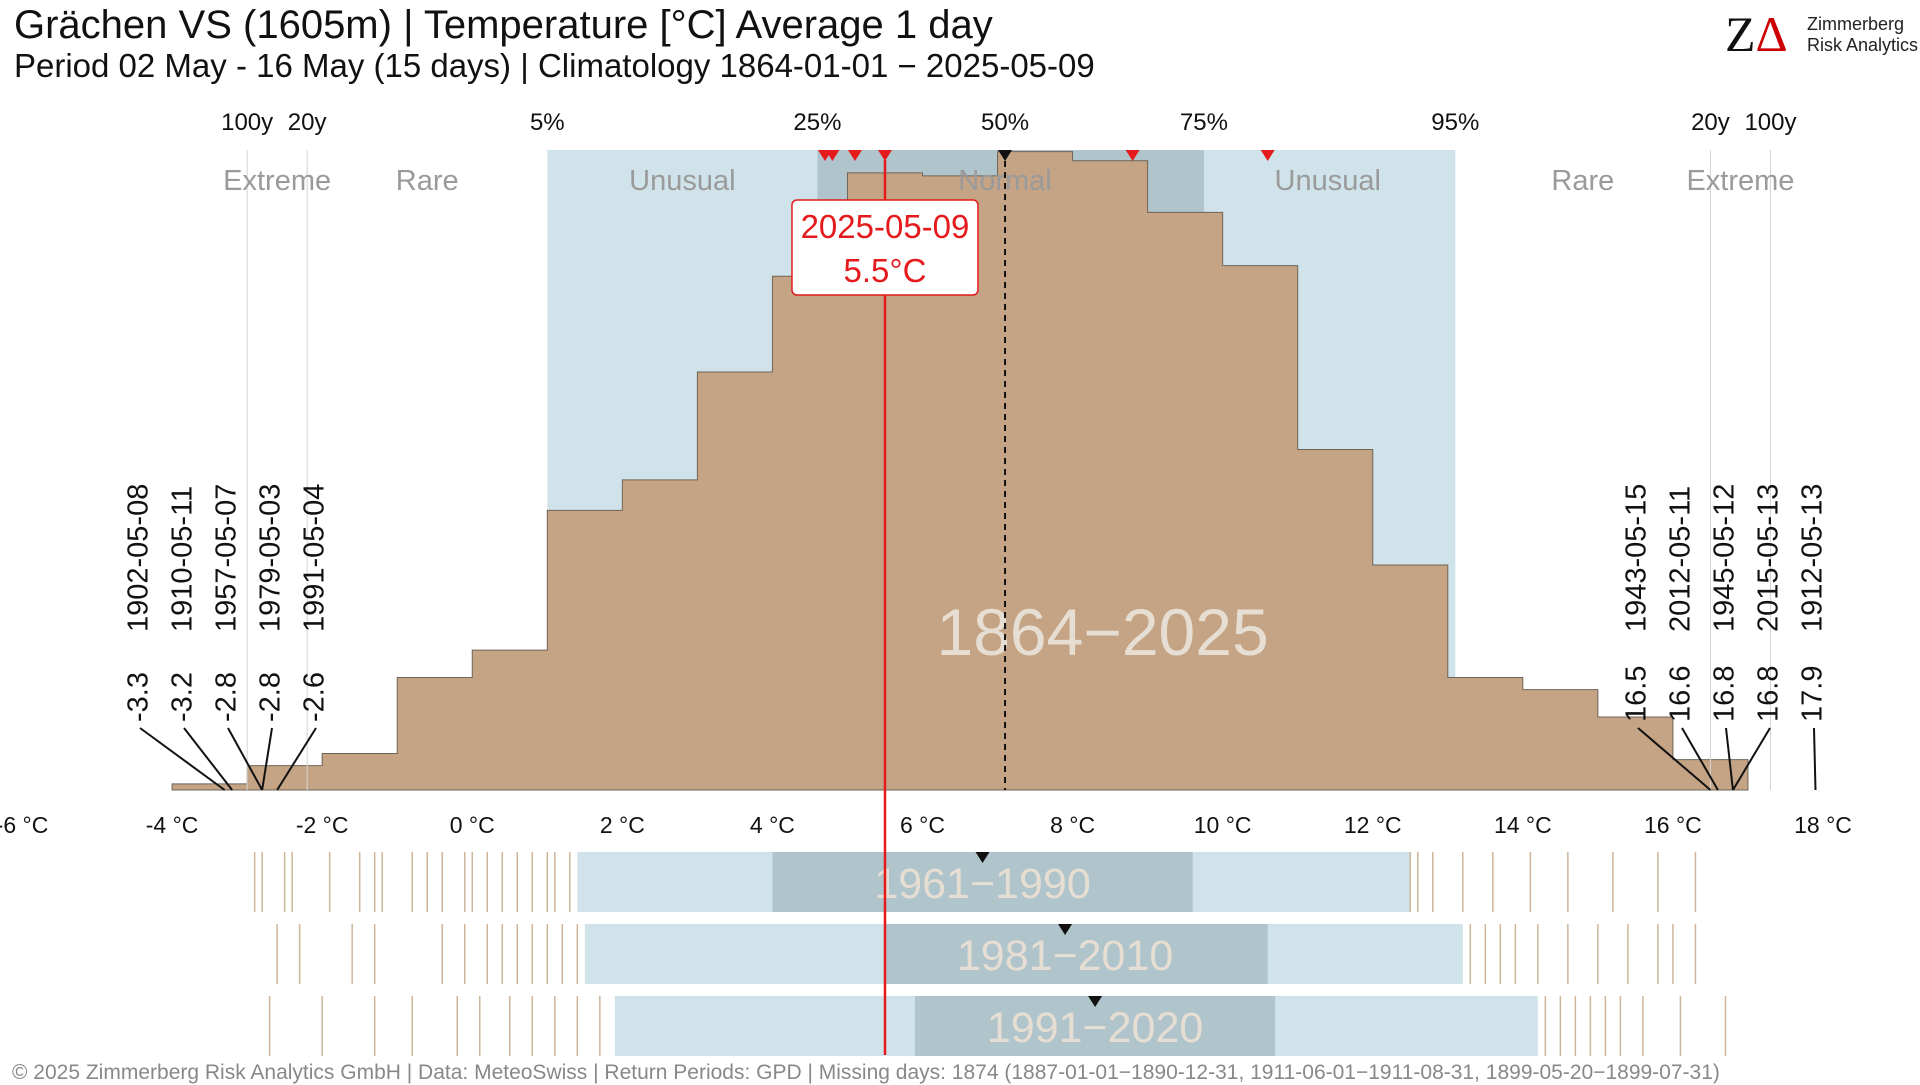 This screenshot has height=1085, width=1920. What do you see at coordinates (1681, 559) in the screenshot?
I see `extreme-date-label: 2012-05-11` at bounding box center [1681, 559].